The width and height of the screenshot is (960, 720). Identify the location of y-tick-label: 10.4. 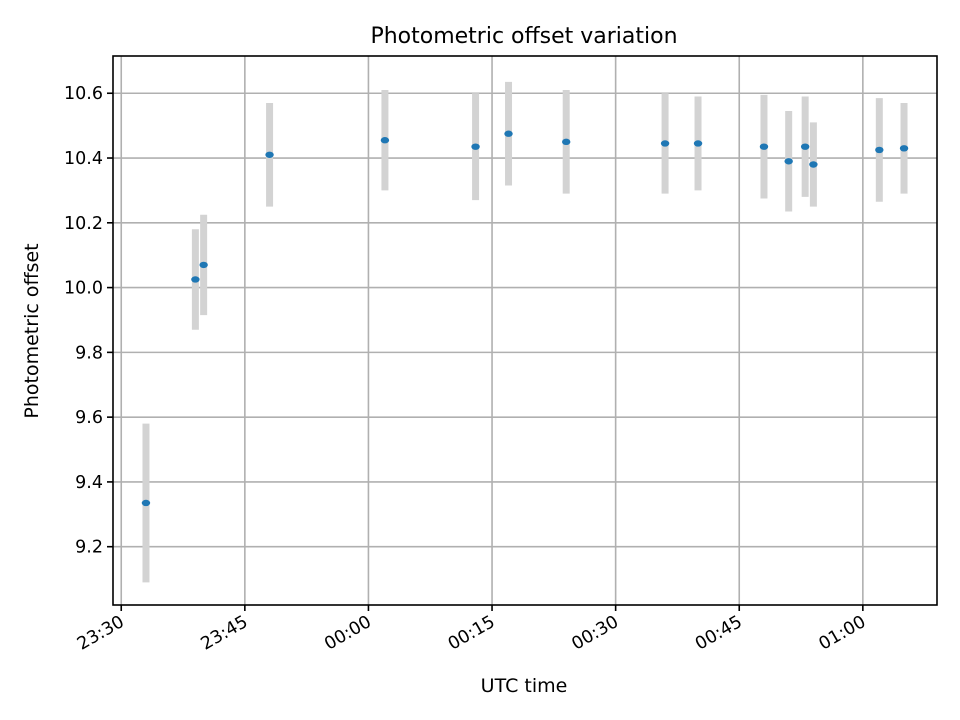
(83, 159).